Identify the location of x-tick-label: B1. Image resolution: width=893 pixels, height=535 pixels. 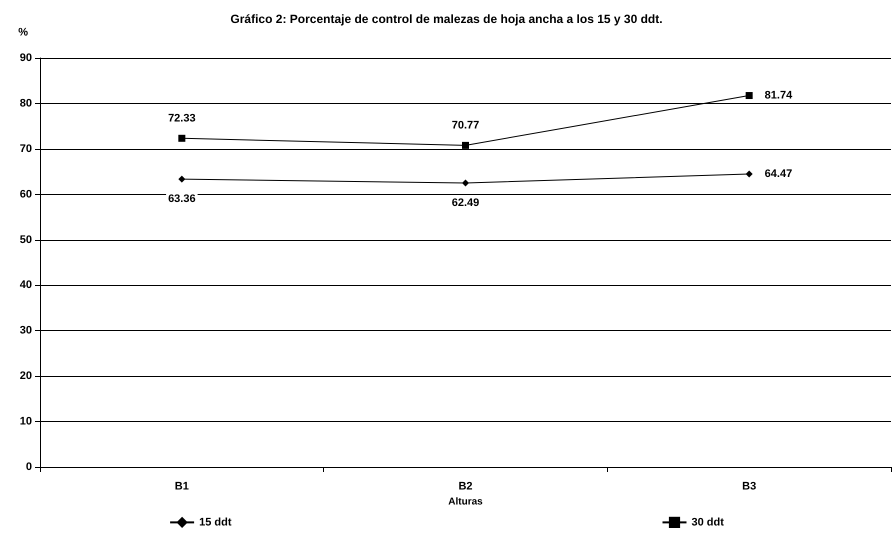
(181, 486).